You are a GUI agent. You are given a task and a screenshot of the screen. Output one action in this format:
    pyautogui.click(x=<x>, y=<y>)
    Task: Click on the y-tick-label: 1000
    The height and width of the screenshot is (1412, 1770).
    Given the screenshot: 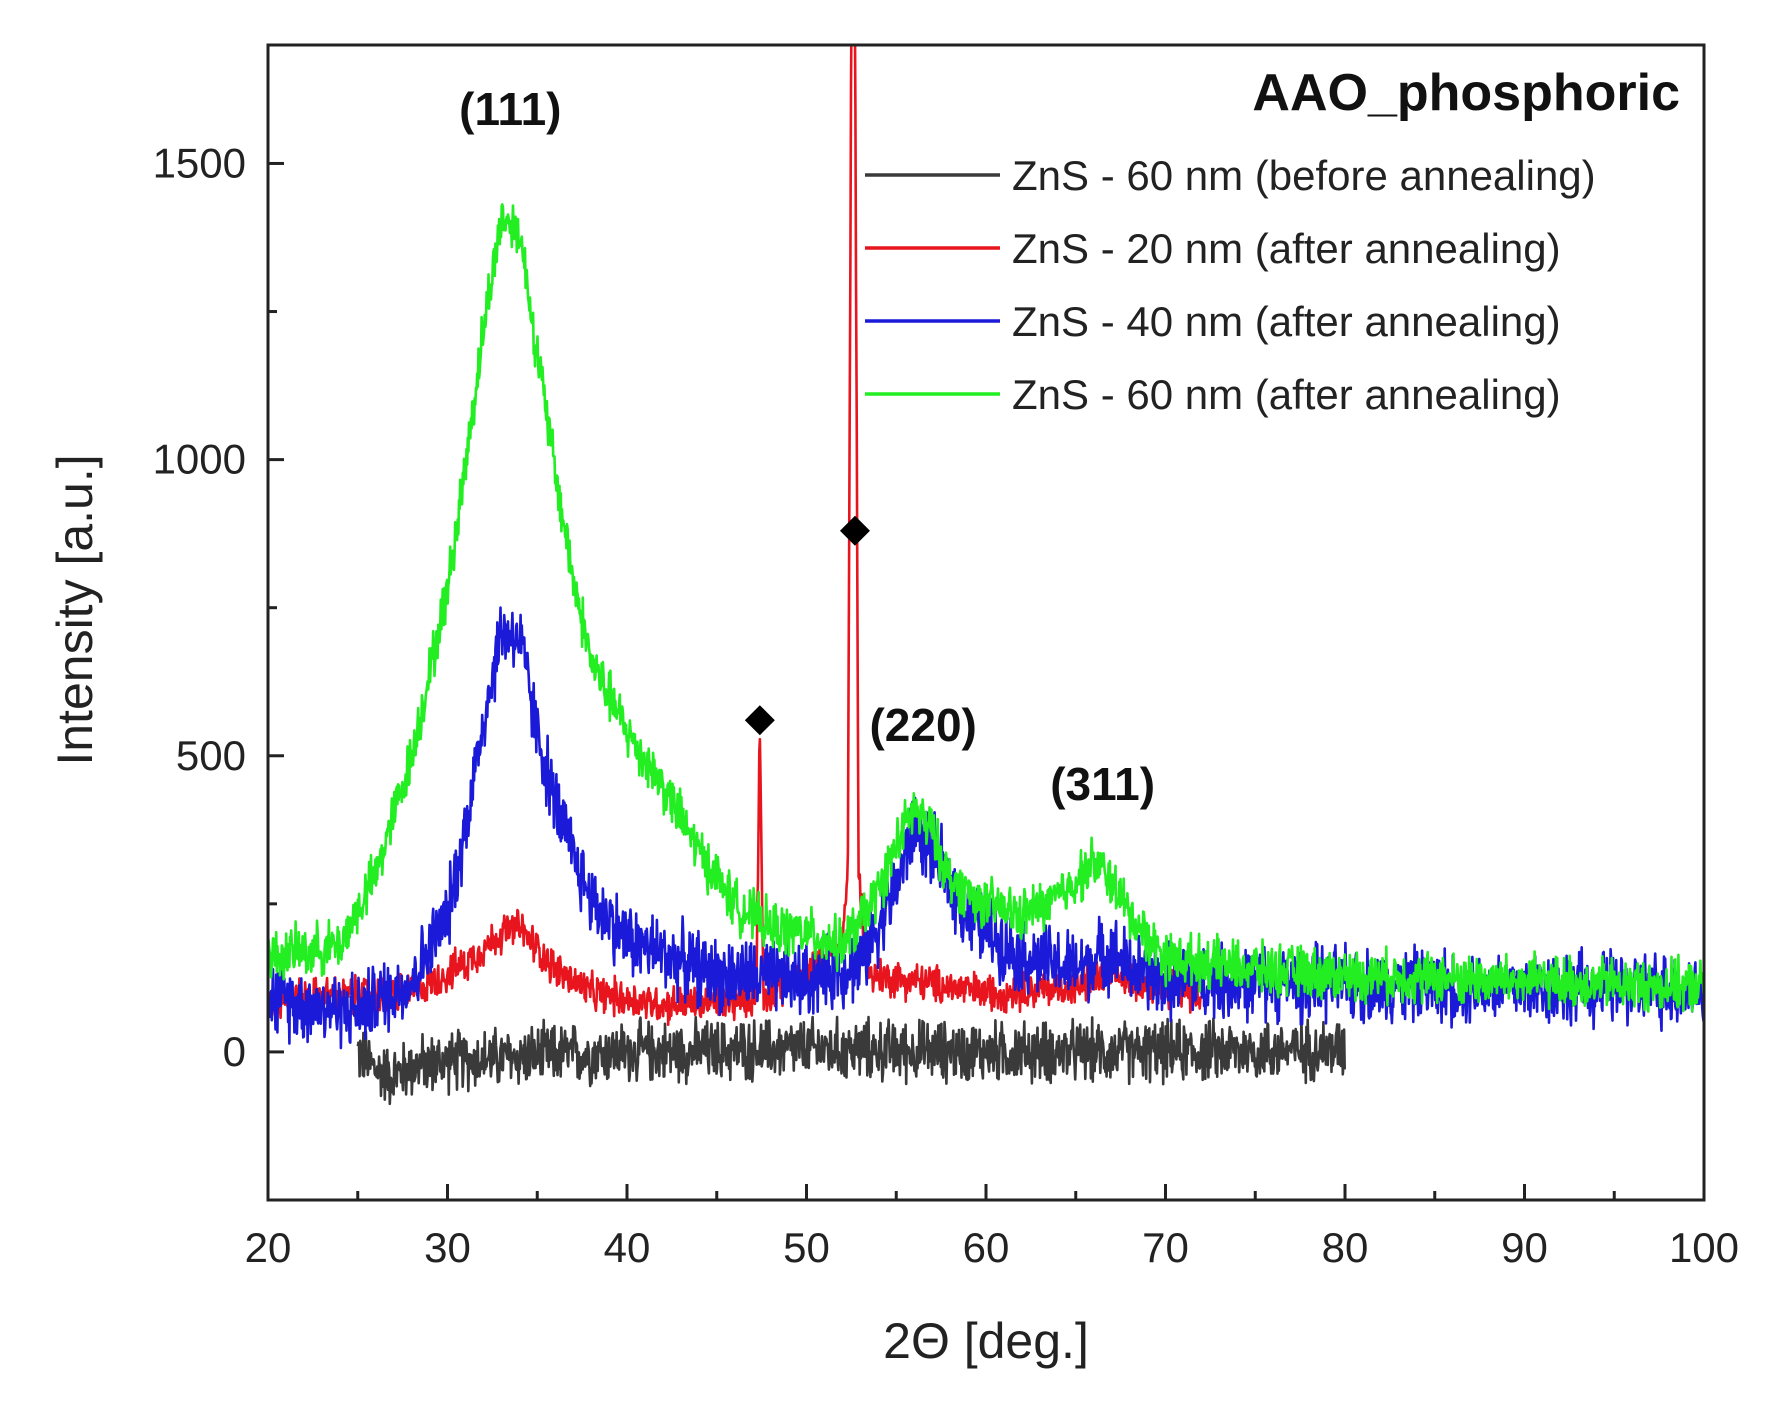 What is the action you would take?
    pyautogui.click(x=199, y=459)
    